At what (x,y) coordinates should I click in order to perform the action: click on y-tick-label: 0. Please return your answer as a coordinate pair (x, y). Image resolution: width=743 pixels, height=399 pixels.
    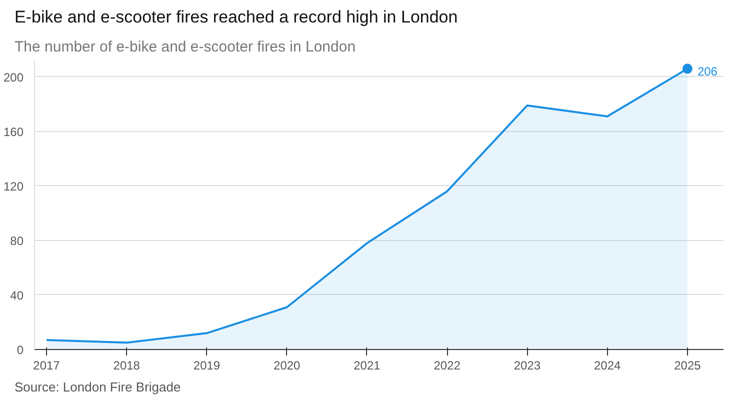
    Looking at the image, I should click on (20, 350).